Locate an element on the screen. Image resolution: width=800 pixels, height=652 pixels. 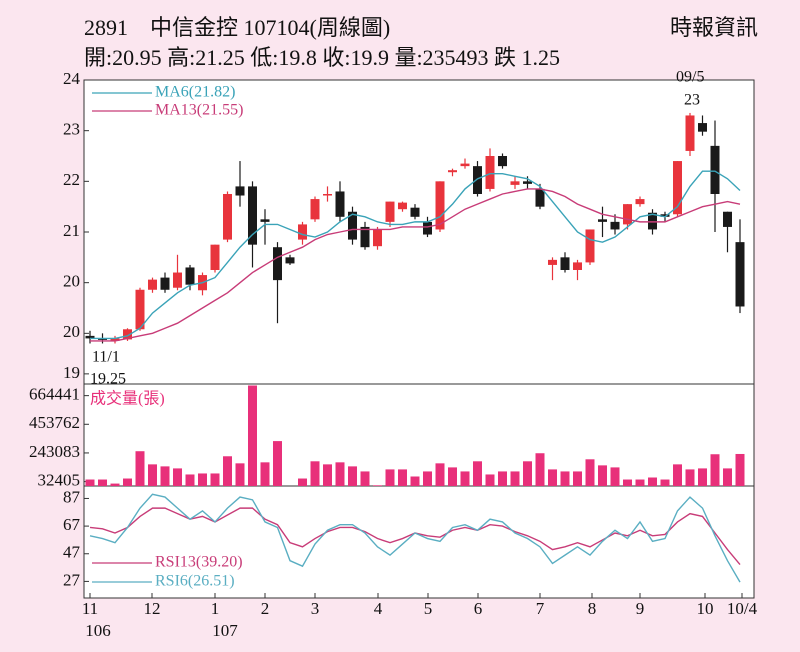
annotation: 23 is located at coordinates (692, 100).